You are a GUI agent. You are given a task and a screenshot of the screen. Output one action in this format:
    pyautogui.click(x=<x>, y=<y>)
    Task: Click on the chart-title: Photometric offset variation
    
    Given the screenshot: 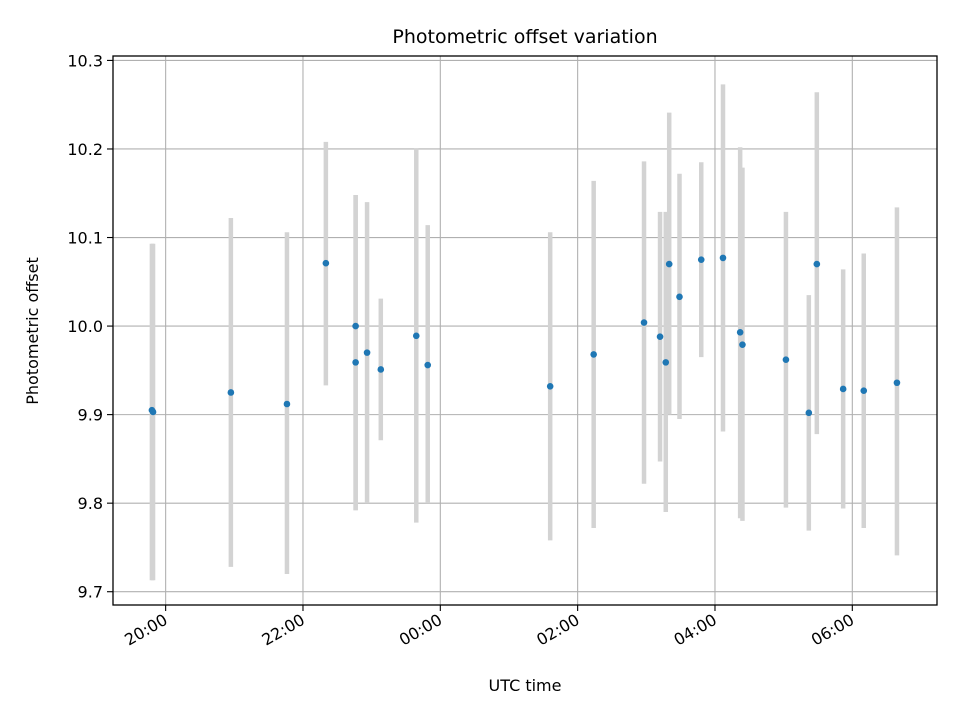 What is the action you would take?
    pyautogui.click(x=524, y=37)
    